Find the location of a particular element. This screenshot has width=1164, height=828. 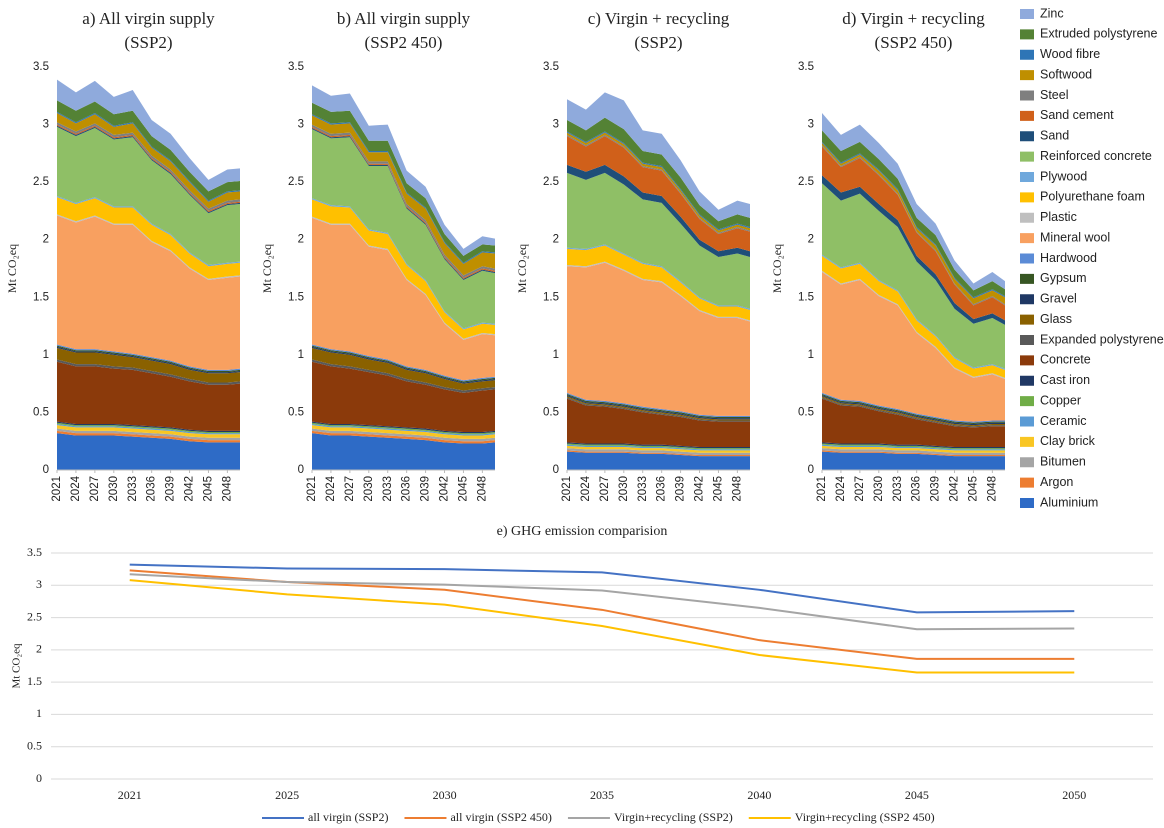

legend-label: Cast iron is located at coordinates (1065, 380).